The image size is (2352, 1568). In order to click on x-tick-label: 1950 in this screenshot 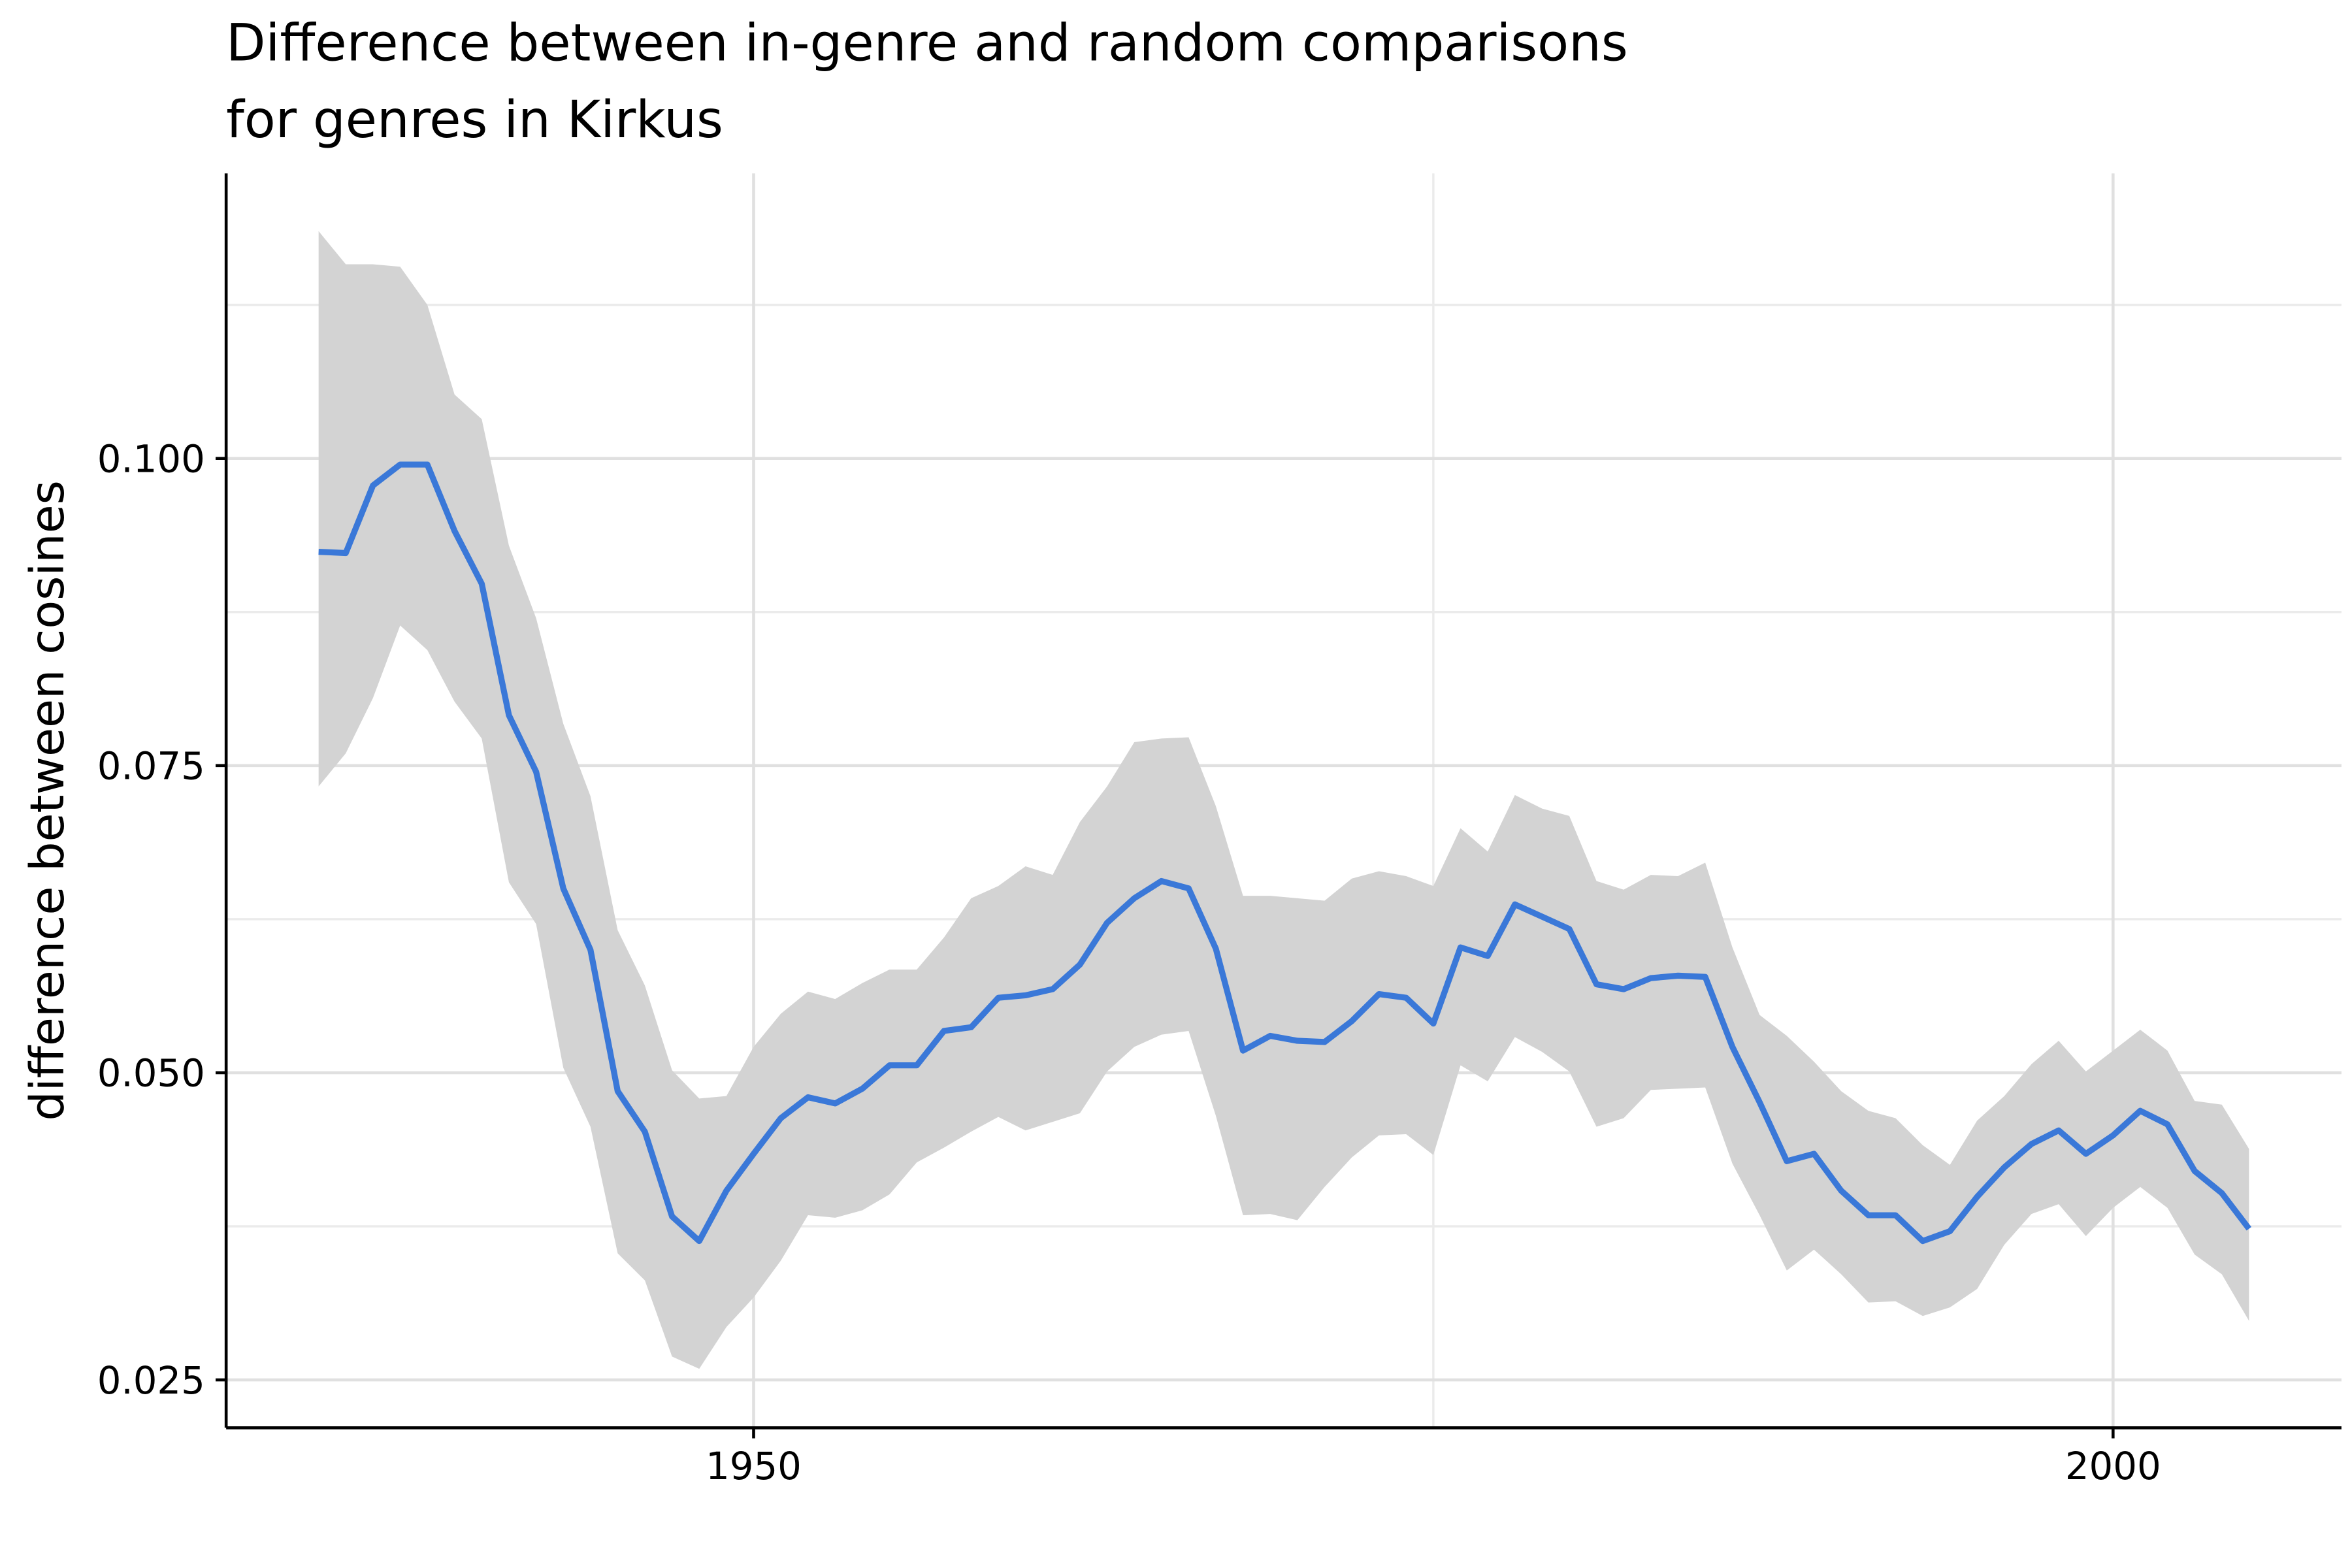, I will do `click(754, 1466)`.